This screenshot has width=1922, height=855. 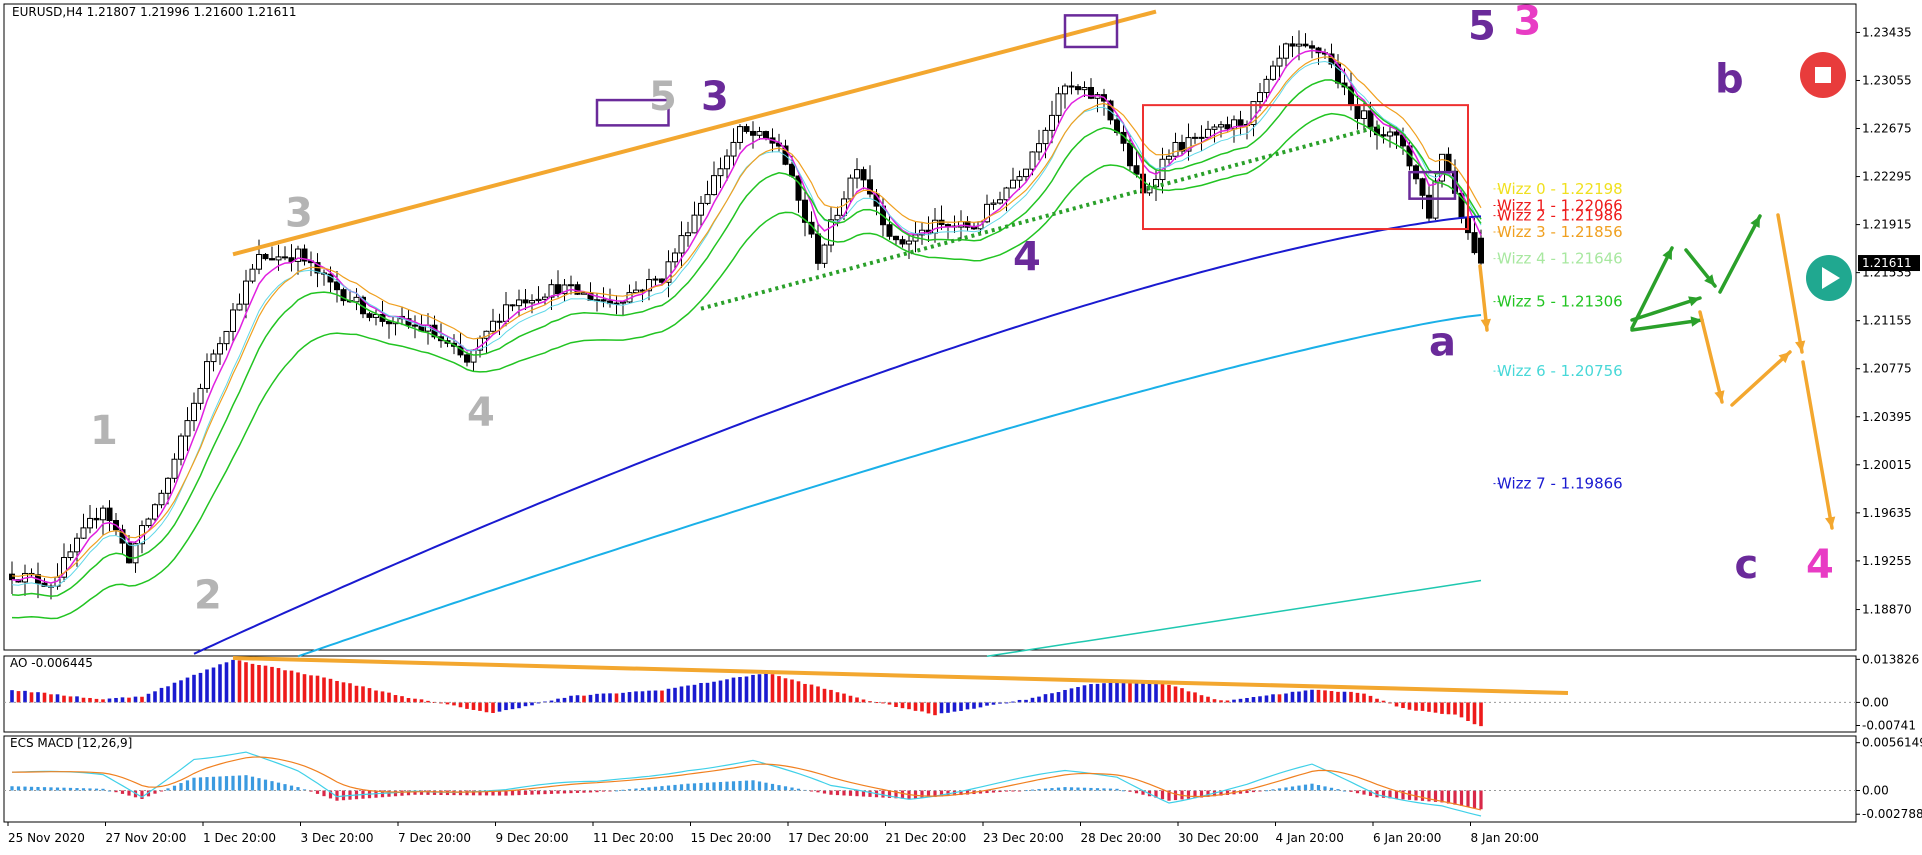 What do you see at coordinates (930, 784) in the screenshot?
I see `macd-panel` at bounding box center [930, 784].